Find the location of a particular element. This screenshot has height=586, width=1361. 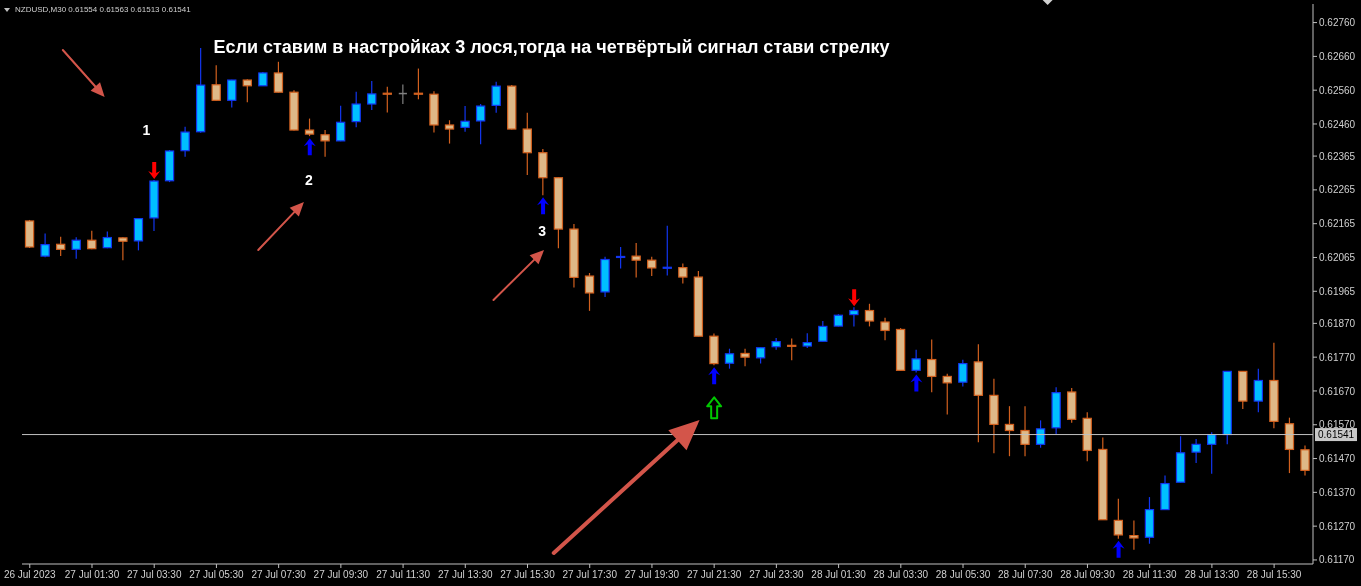

y-tick-label: 0.62660 is located at coordinates (1337, 56).